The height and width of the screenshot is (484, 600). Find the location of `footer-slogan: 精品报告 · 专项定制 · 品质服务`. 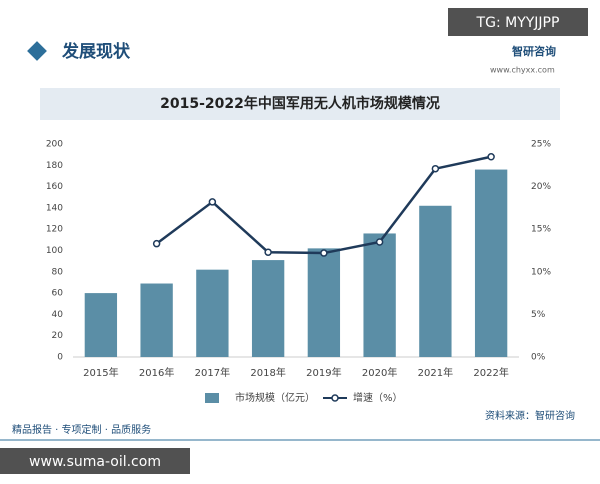

footer-slogan: 精品报告 · 专项定制 · 品质服务 is located at coordinates (81, 429).